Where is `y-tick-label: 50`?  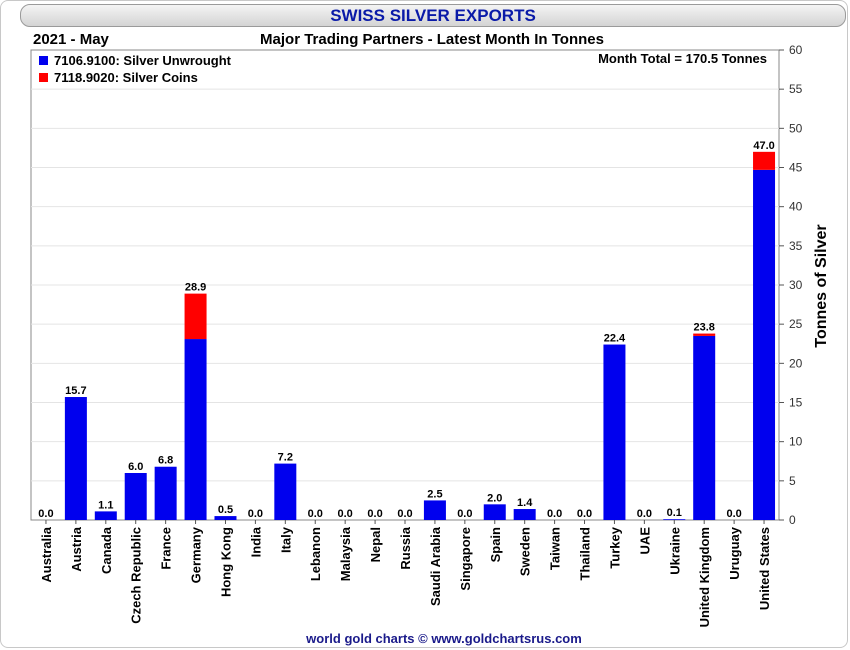 y-tick-label: 50 is located at coordinates (796, 128).